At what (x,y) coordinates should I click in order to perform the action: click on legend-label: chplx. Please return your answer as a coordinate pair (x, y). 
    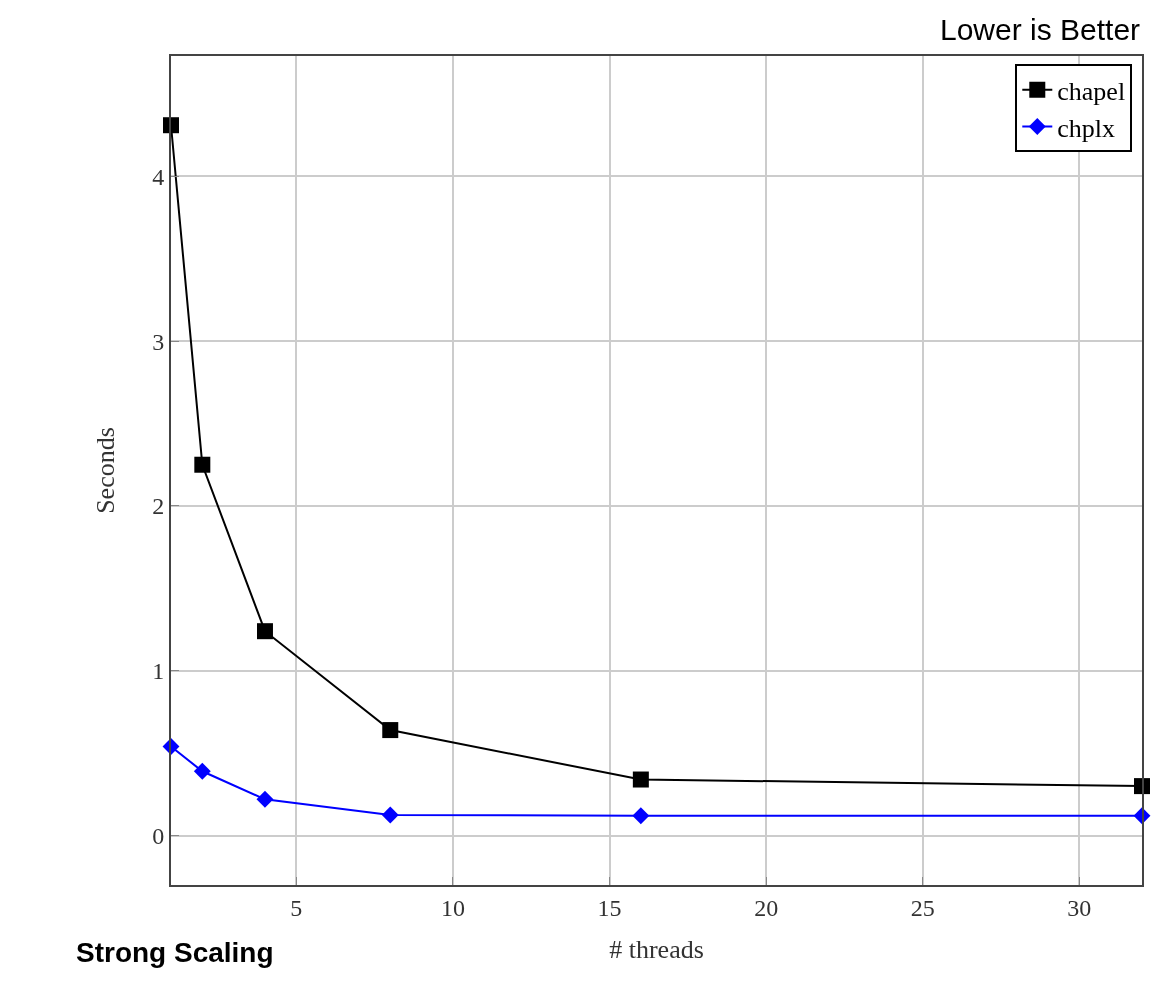
    Looking at the image, I should click on (1086, 128).